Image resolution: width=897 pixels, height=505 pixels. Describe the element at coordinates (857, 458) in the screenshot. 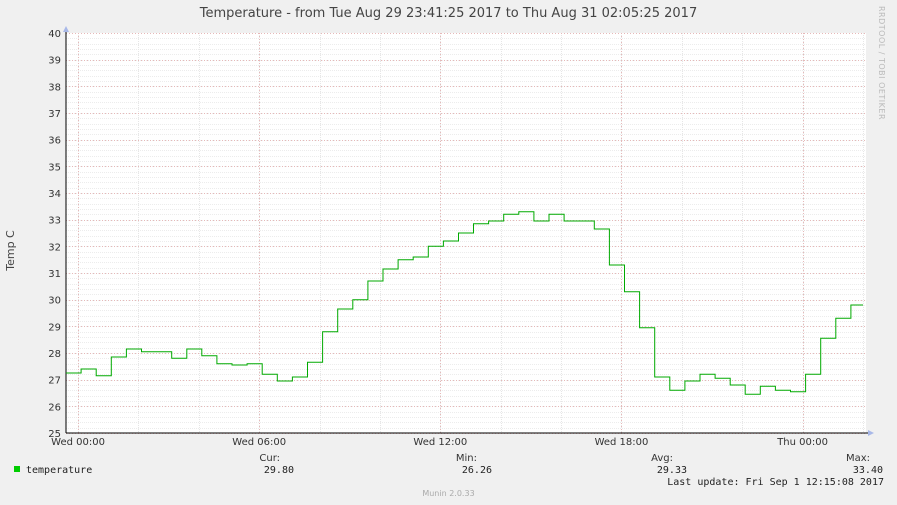

I see `legend-header-max: Max:` at that location.